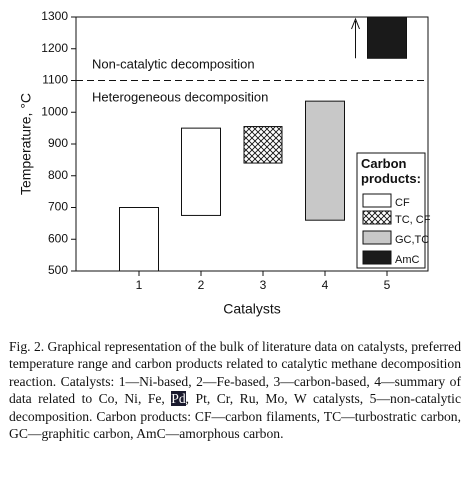 The height and width of the screenshot is (498, 473). What do you see at coordinates (139, 285) in the screenshot?
I see `x-tick-label: 1` at bounding box center [139, 285].